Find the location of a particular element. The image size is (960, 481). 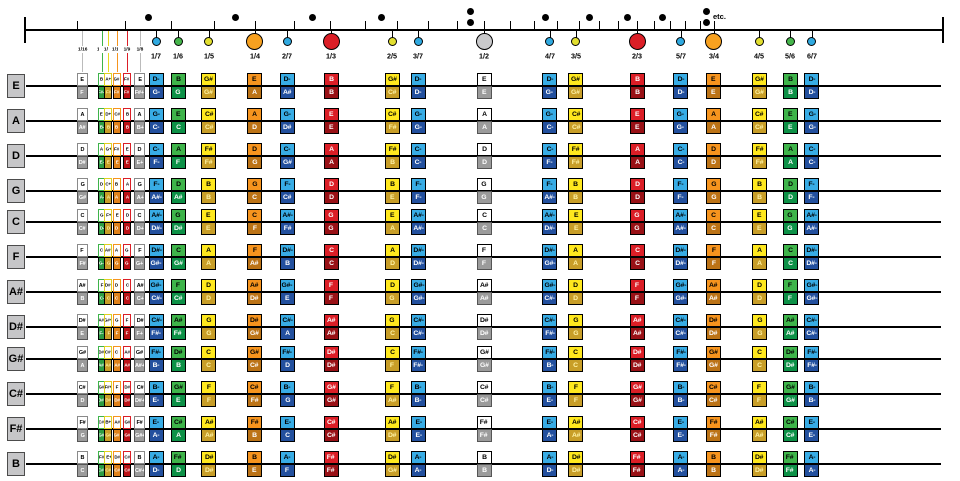

harmonic-note-tile: B is located at coordinates (637, 79).